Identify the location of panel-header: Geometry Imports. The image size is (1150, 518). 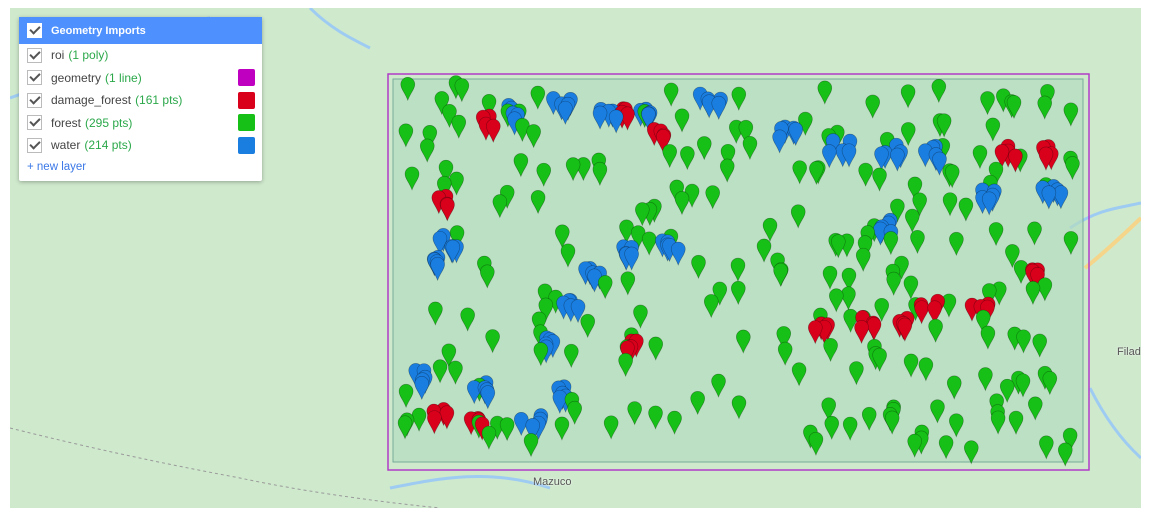
(140, 30).